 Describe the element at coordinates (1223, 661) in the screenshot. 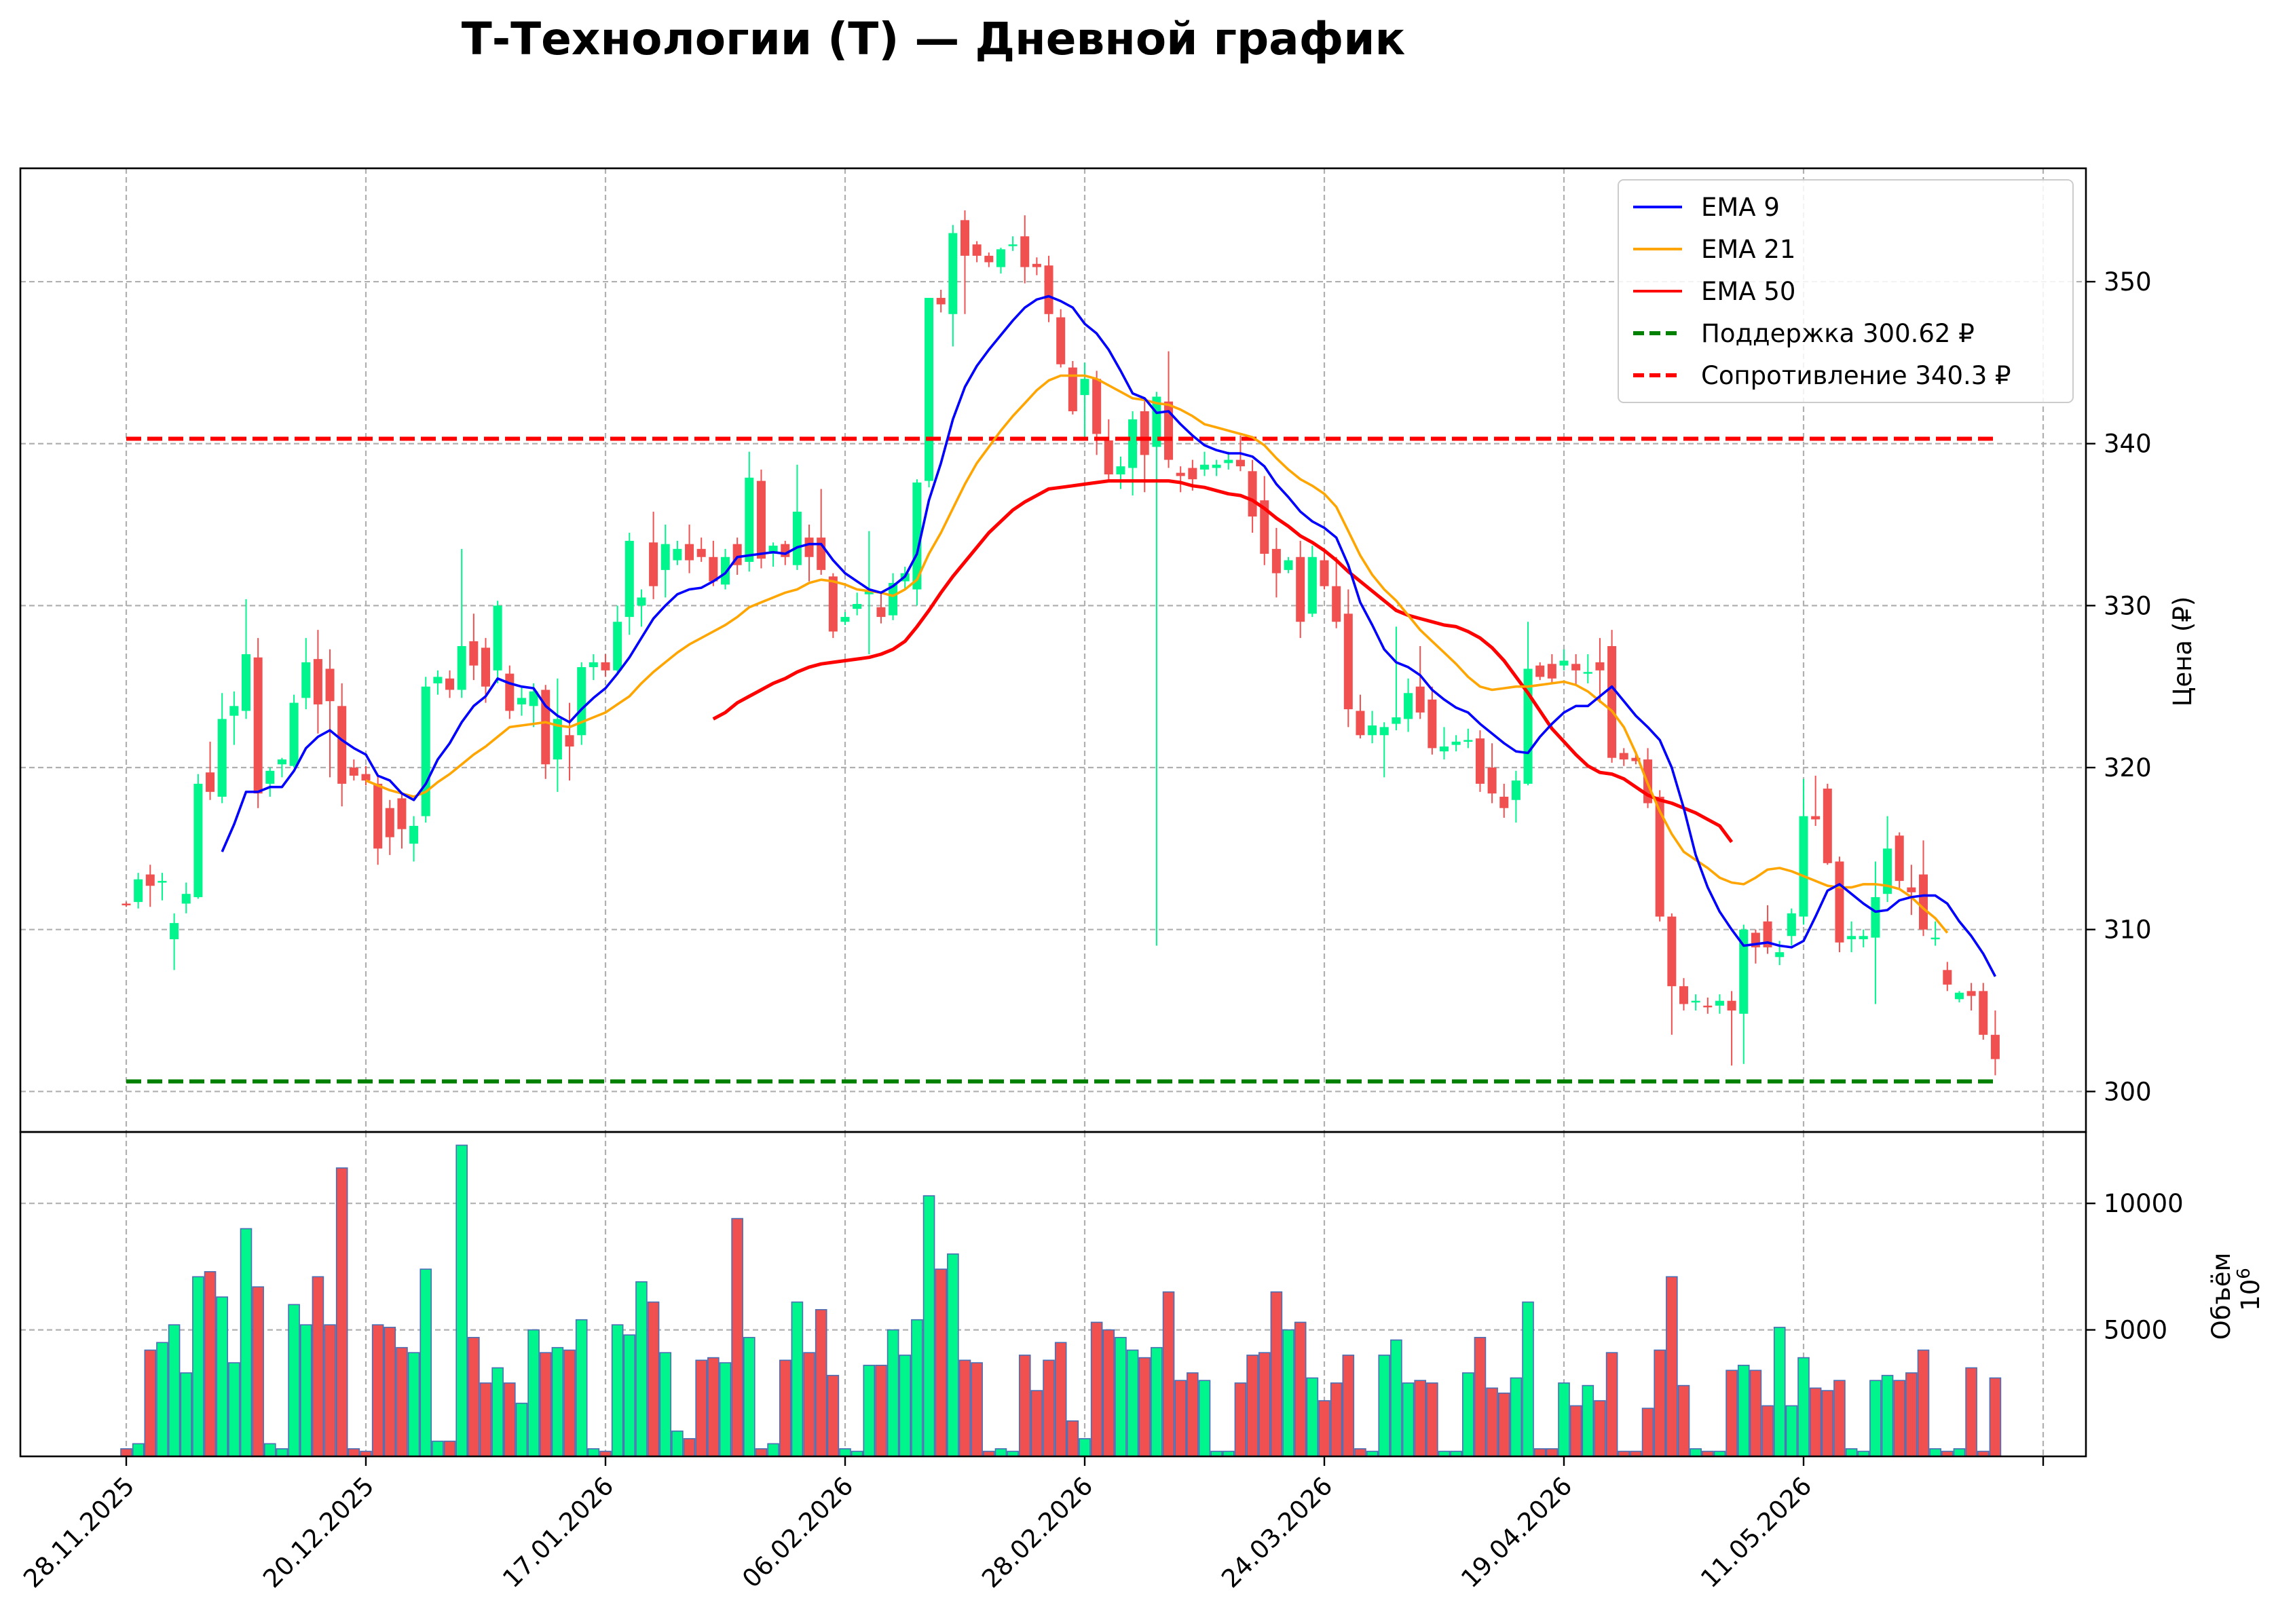

I see `ema50-line` at that location.